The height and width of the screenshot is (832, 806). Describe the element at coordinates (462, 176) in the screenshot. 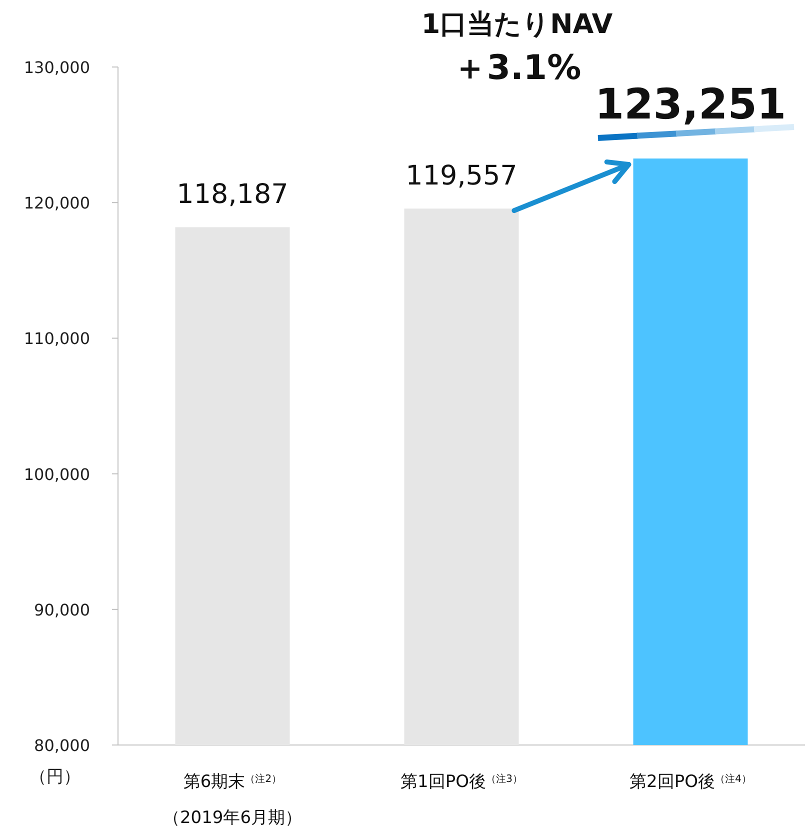

I see `data-label: 119,557` at that location.